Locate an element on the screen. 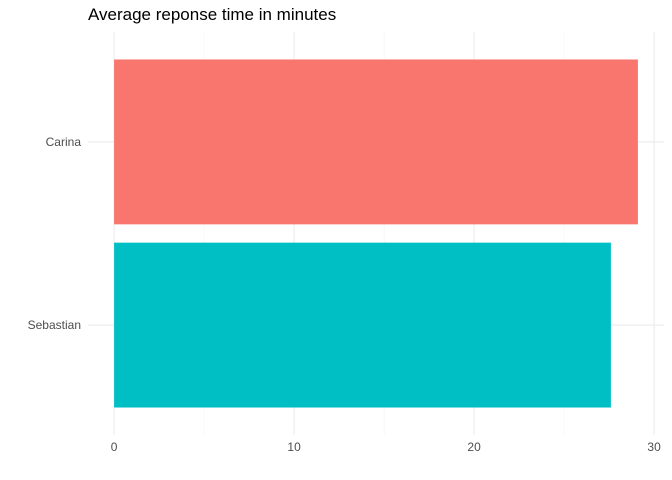 The width and height of the screenshot is (672, 480). chart-title: Average reponse time in minutes is located at coordinates (212, 14).